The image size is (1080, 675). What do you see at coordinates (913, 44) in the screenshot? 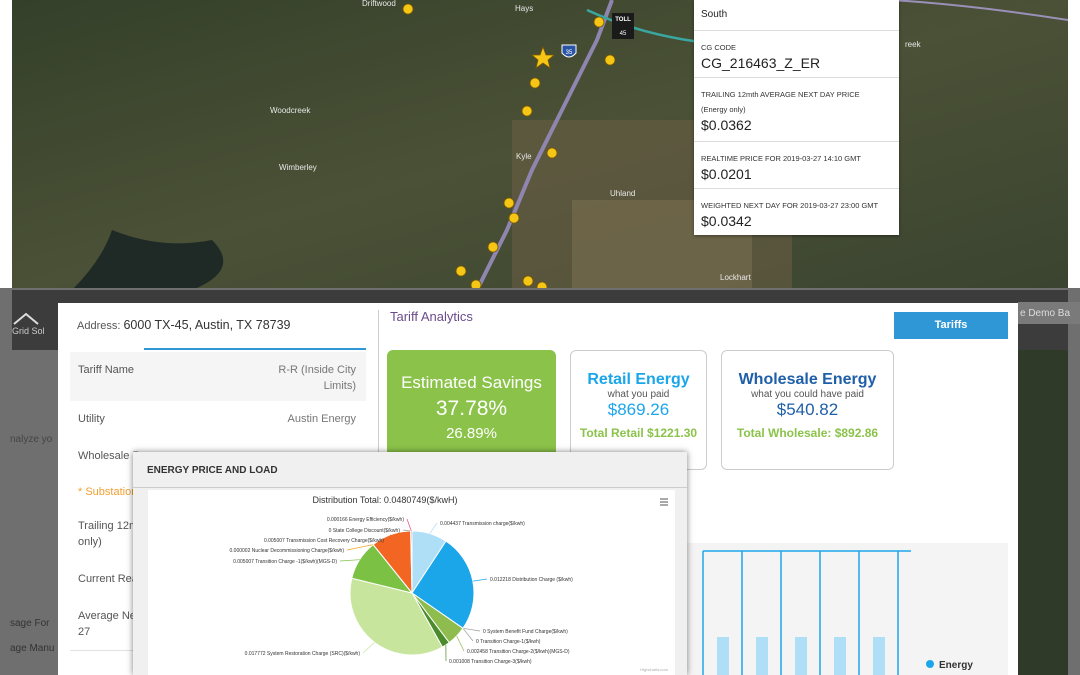
I see `map-label: reek` at bounding box center [913, 44].